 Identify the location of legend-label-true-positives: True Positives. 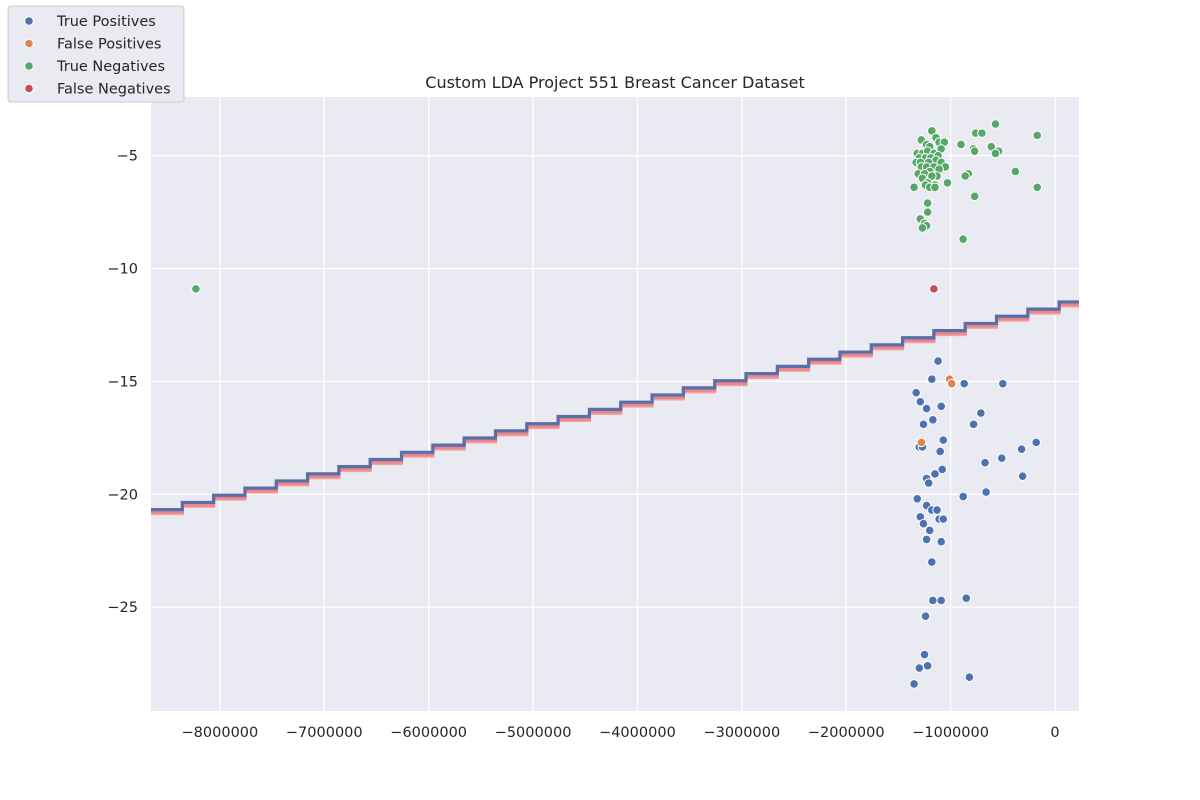
(106, 22).